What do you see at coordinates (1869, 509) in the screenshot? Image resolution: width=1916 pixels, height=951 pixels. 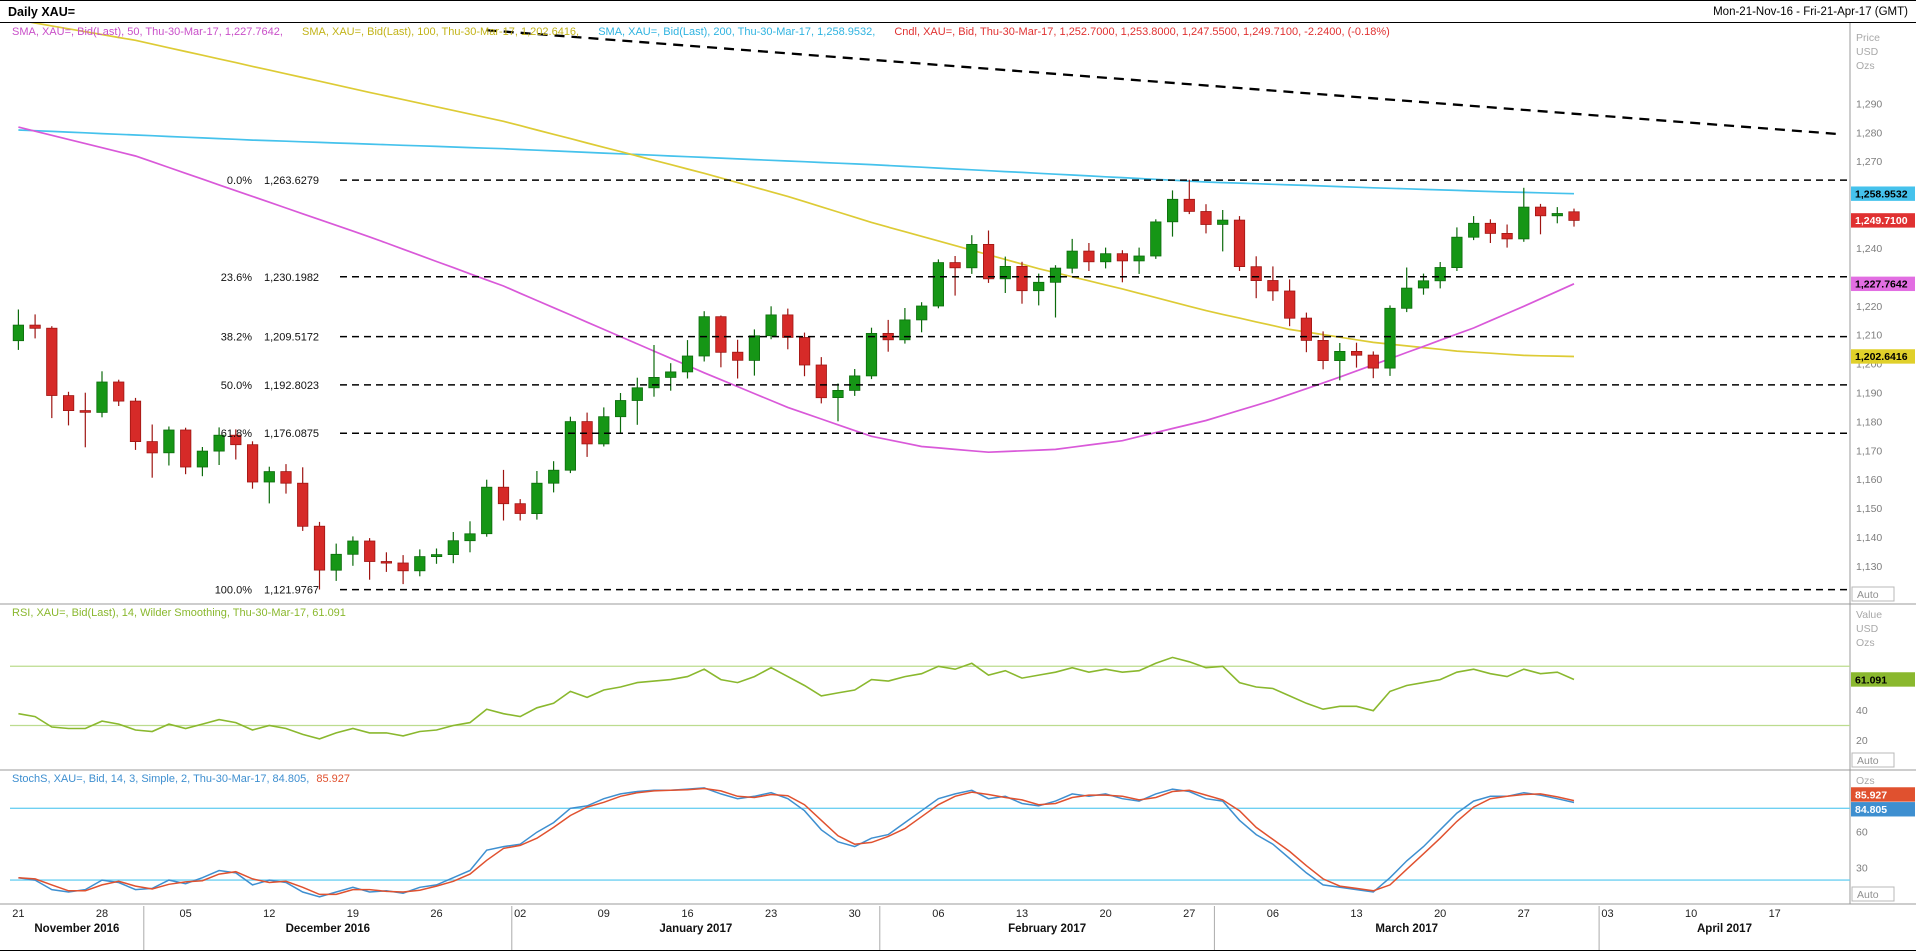 I see `price-tick: 1,150` at bounding box center [1869, 509].